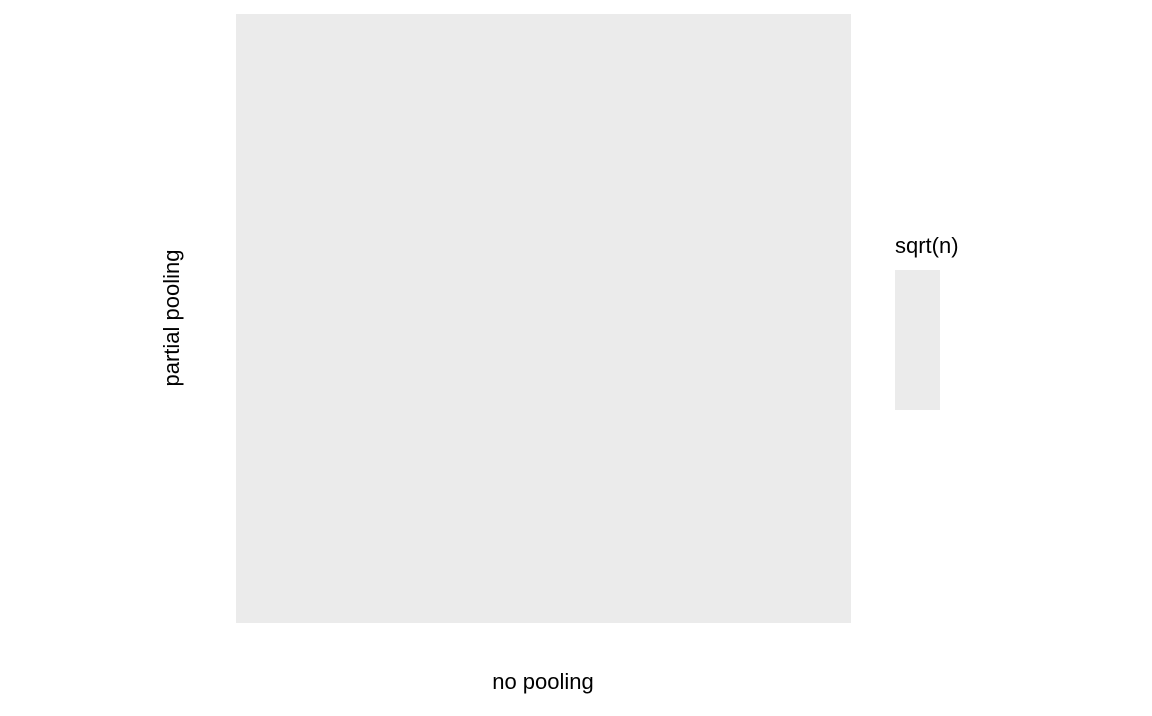  What do you see at coordinates (171, 318) in the screenshot?
I see `y-axis-title: partial pooling` at bounding box center [171, 318].